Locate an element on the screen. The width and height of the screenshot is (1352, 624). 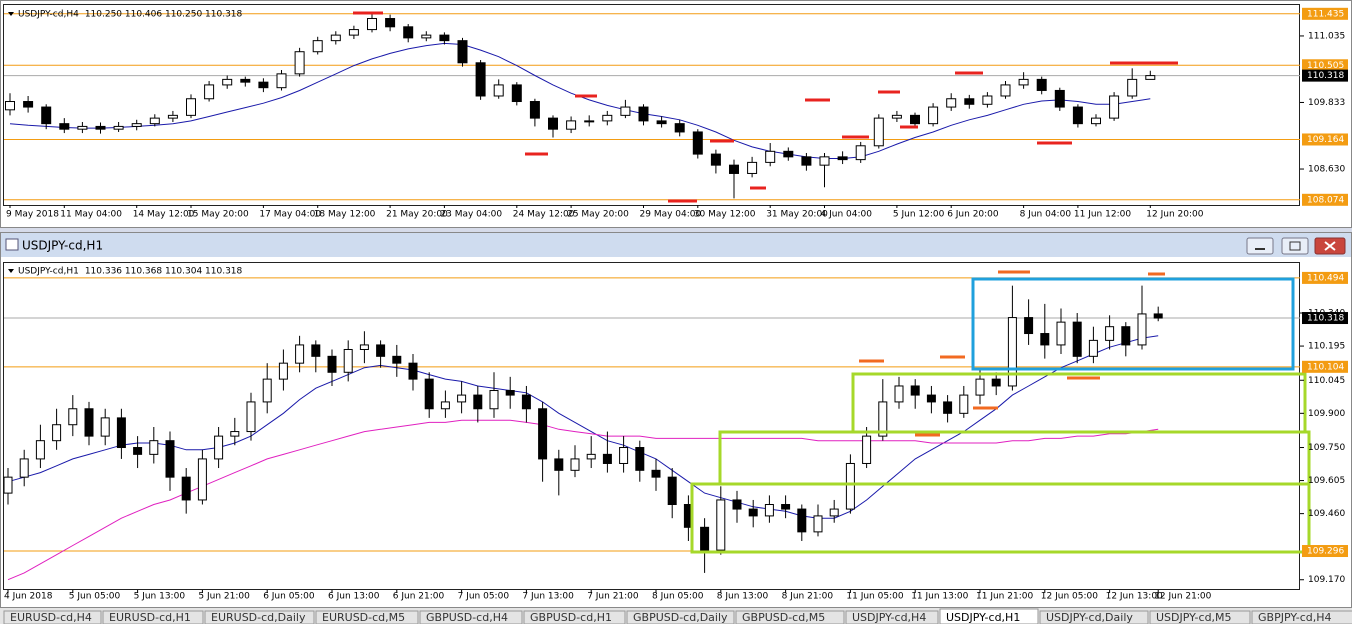
x-tick-label: 25 May 20:00 is located at coordinates (598, 215).